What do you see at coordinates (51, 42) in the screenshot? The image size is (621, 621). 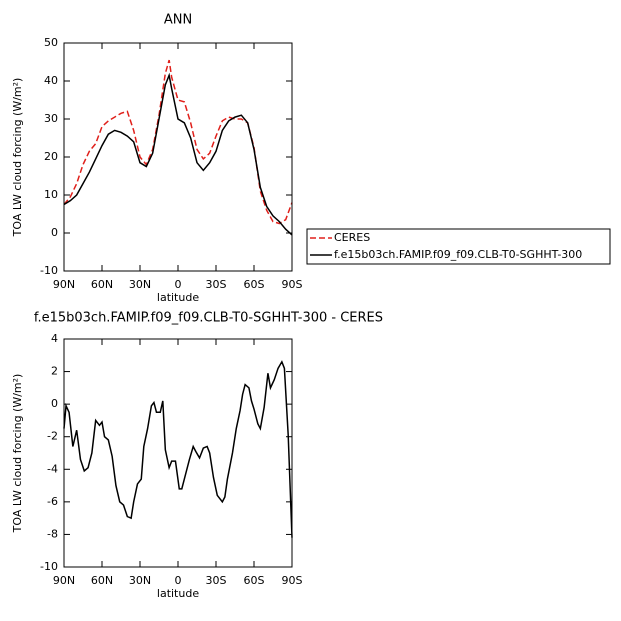 I see `y-tick-label: 50` at bounding box center [51, 42].